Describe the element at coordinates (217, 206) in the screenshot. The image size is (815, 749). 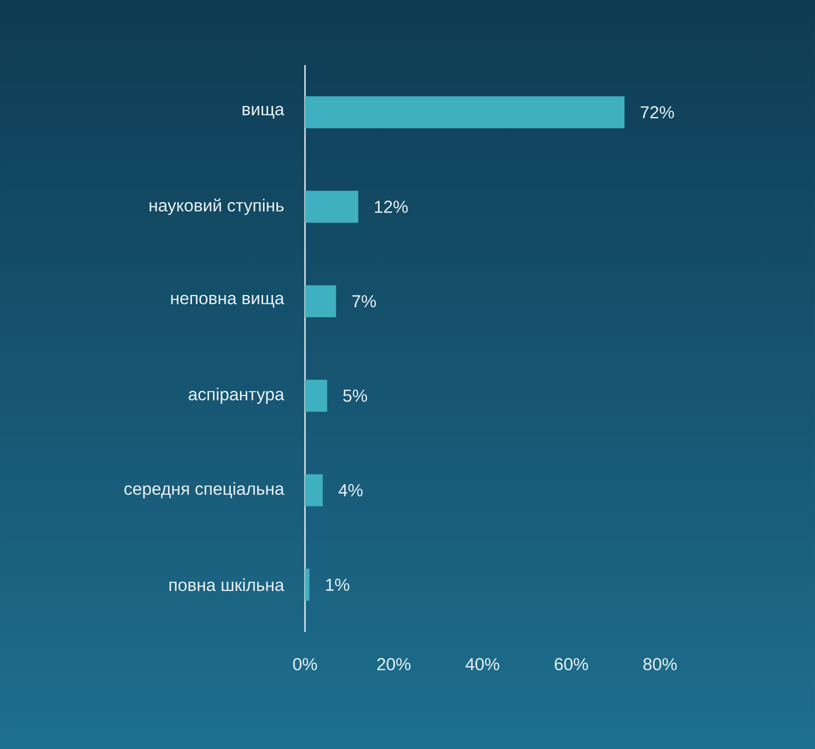
I see `y-tick-label: науковий ступінь` at that location.